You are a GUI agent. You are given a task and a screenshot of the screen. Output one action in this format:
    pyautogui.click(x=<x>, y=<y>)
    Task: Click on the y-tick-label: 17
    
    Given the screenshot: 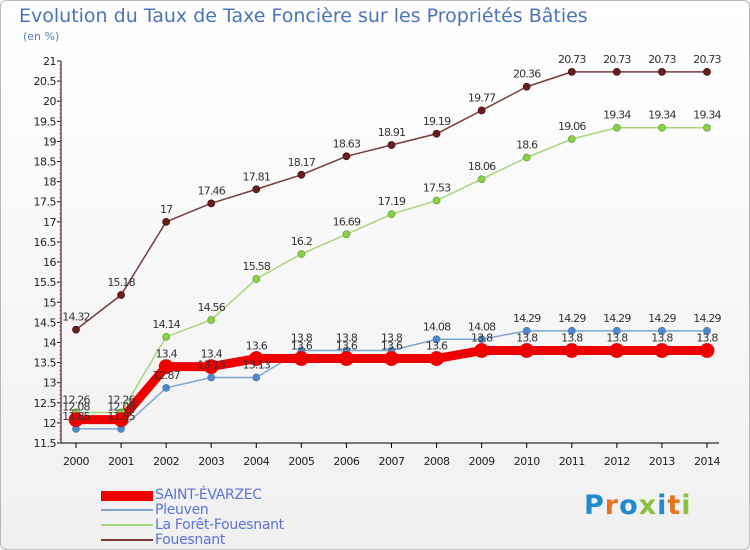 What is the action you would take?
    pyautogui.click(x=49, y=222)
    